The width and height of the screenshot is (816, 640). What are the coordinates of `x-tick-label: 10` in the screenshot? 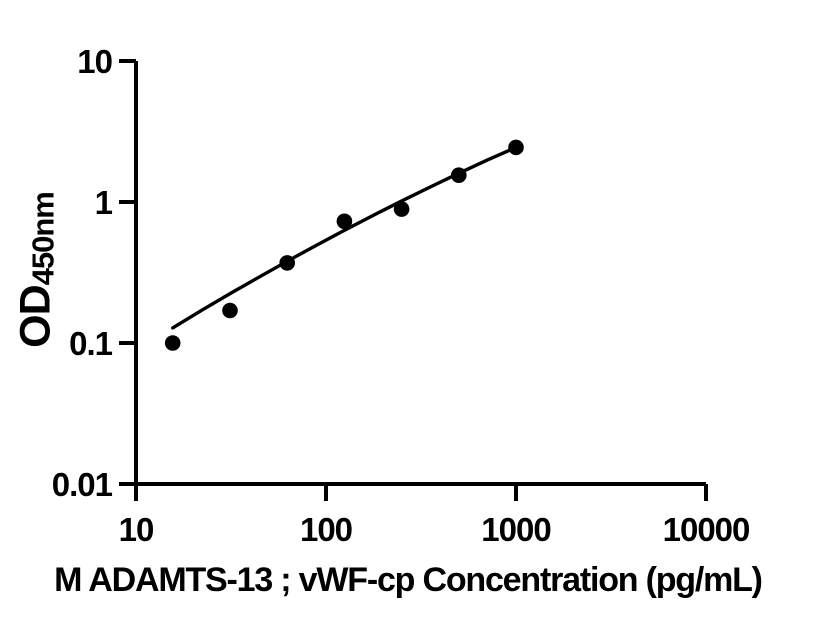 It's located at (136, 529).